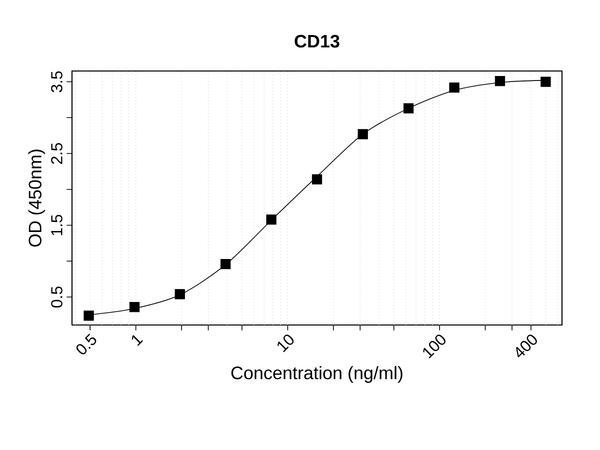 This screenshot has width=600, height=450. Describe the element at coordinates (286, 343) in the screenshot. I see `x-tick-label: 10` at that location.